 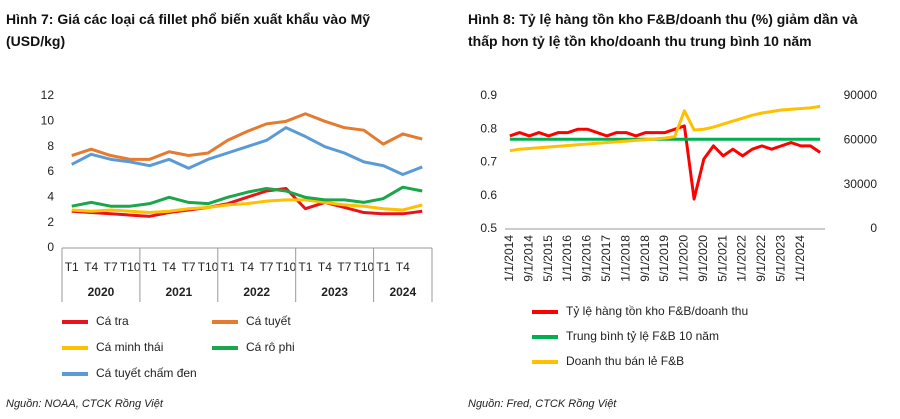 I want to click on legend-label: Cá tuyết, so click(x=268, y=321).